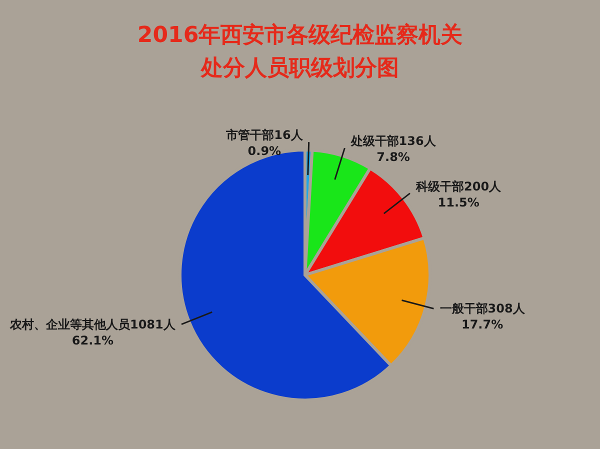 This screenshot has width=600, height=449. I want to click on chart-title: 2016年西安市各级纪检监察机关处分人员职级划分图, so click(300, 51).